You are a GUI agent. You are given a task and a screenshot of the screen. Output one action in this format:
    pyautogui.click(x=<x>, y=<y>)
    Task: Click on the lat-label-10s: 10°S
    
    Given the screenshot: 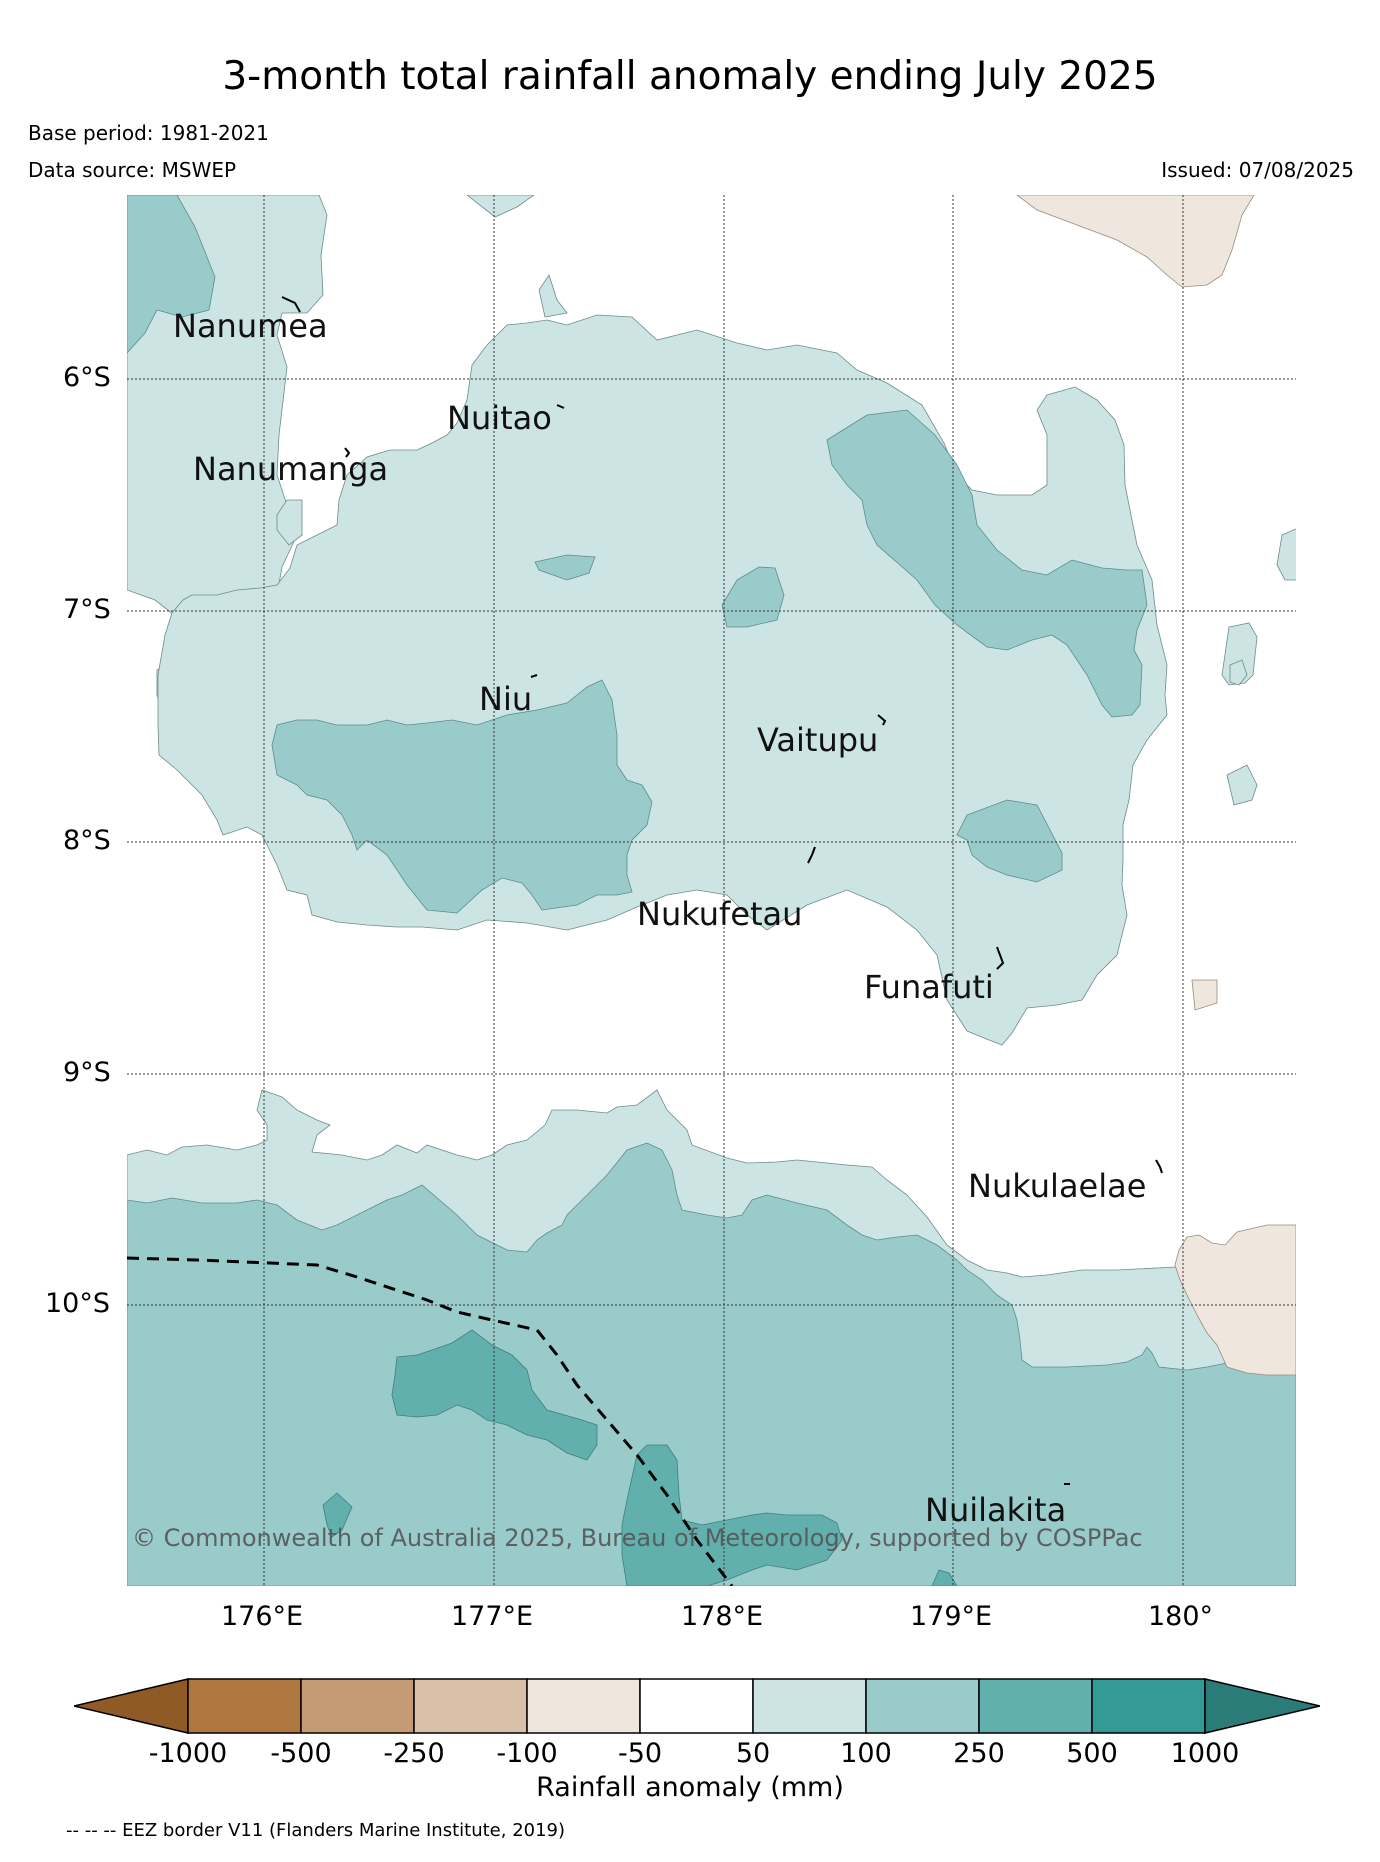 What is the action you would take?
    pyautogui.click(x=77, y=1303)
    